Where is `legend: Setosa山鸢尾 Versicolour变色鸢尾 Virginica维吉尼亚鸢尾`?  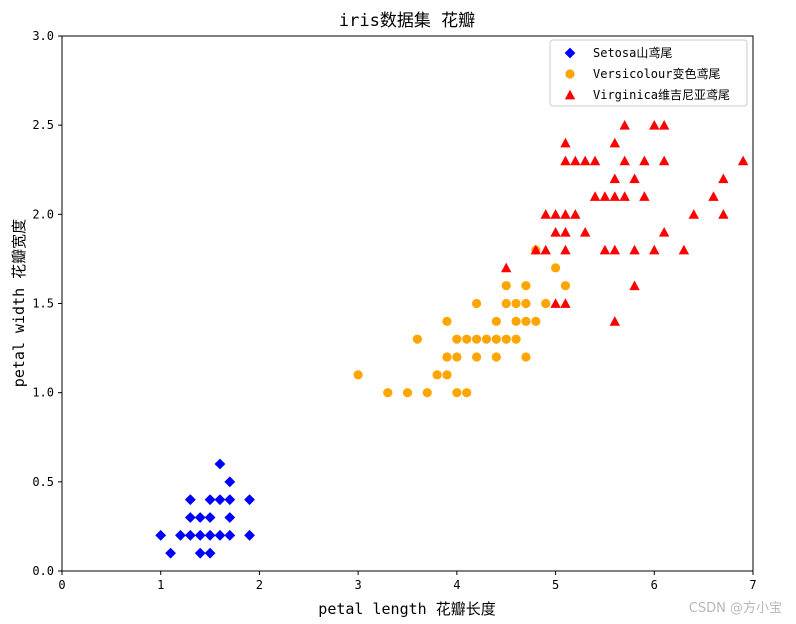 legend: Setosa山鸢尾 Versicolour变色鸢尾 Virginica维吉尼亚鸢尾 is located at coordinates (648, 73).